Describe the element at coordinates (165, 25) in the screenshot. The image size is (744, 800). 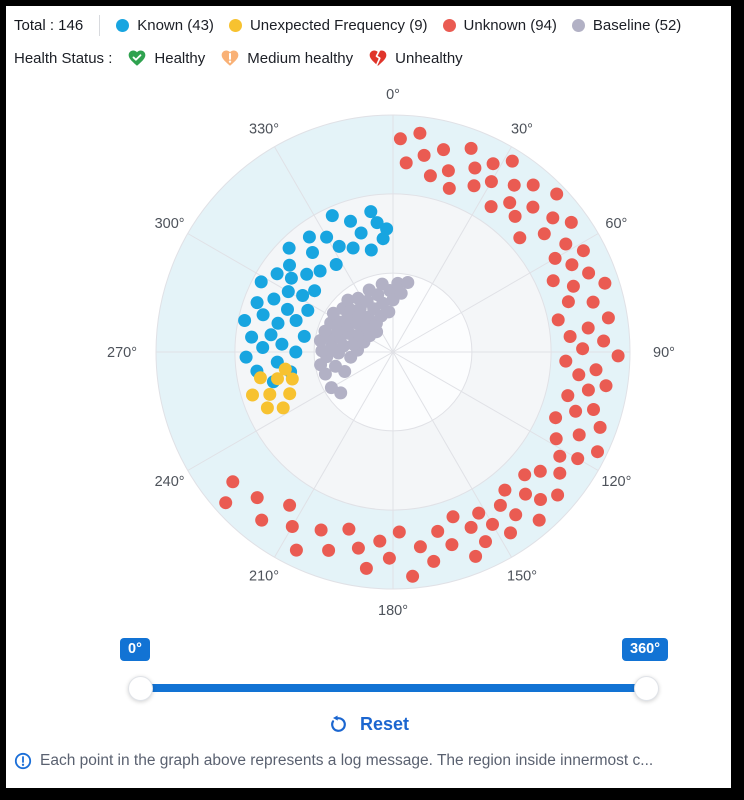
I see `legend-item-known: Known (43)` at that location.